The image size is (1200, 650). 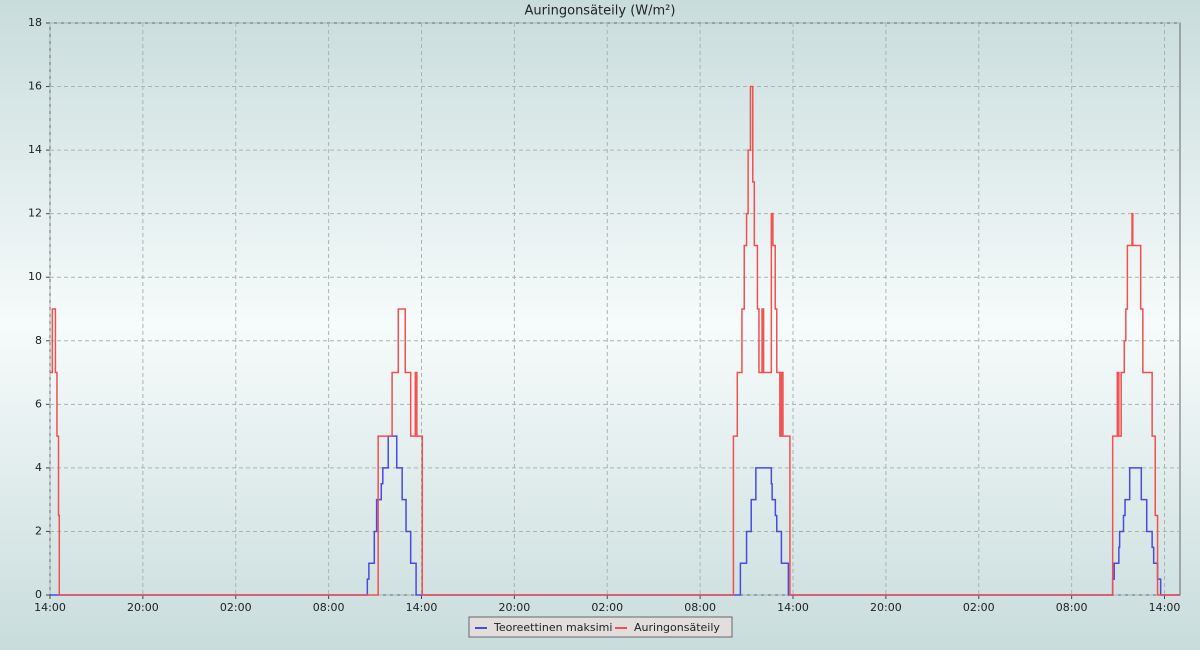 What do you see at coordinates (552, 627) in the screenshot?
I see `legend-label: Teoreettinen maksimi` at bounding box center [552, 627].